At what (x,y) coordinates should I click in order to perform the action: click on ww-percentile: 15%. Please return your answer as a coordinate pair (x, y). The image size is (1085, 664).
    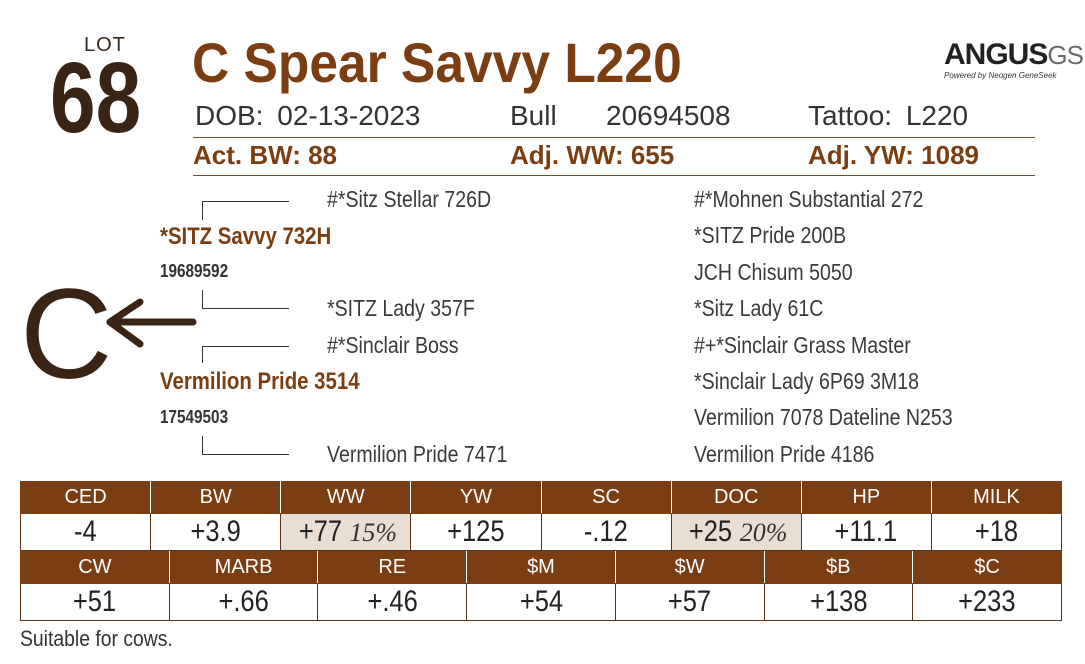
    Looking at the image, I should click on (373, 532).